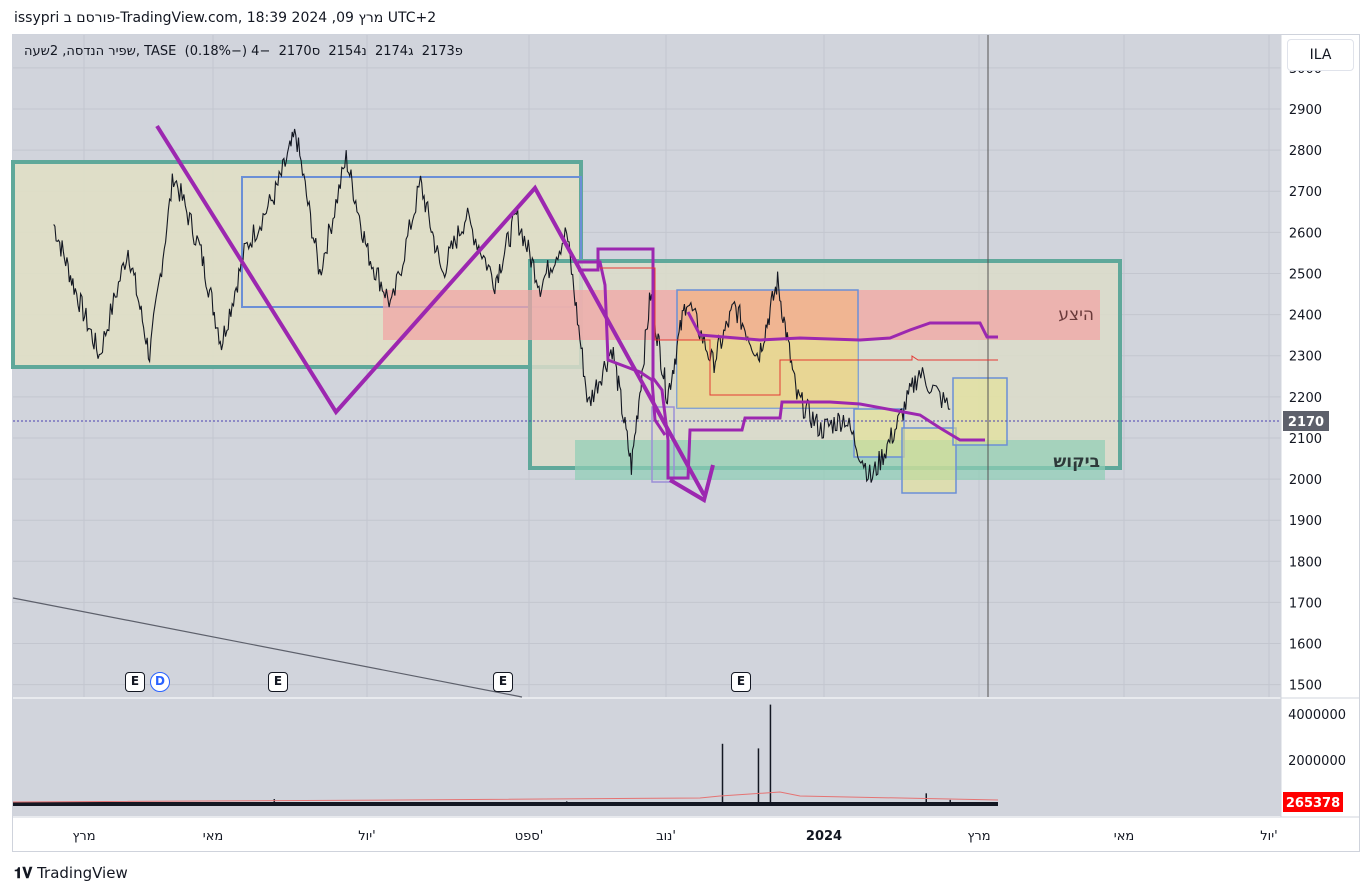  I want to click on dividend-marker: D, so click(160, 682).